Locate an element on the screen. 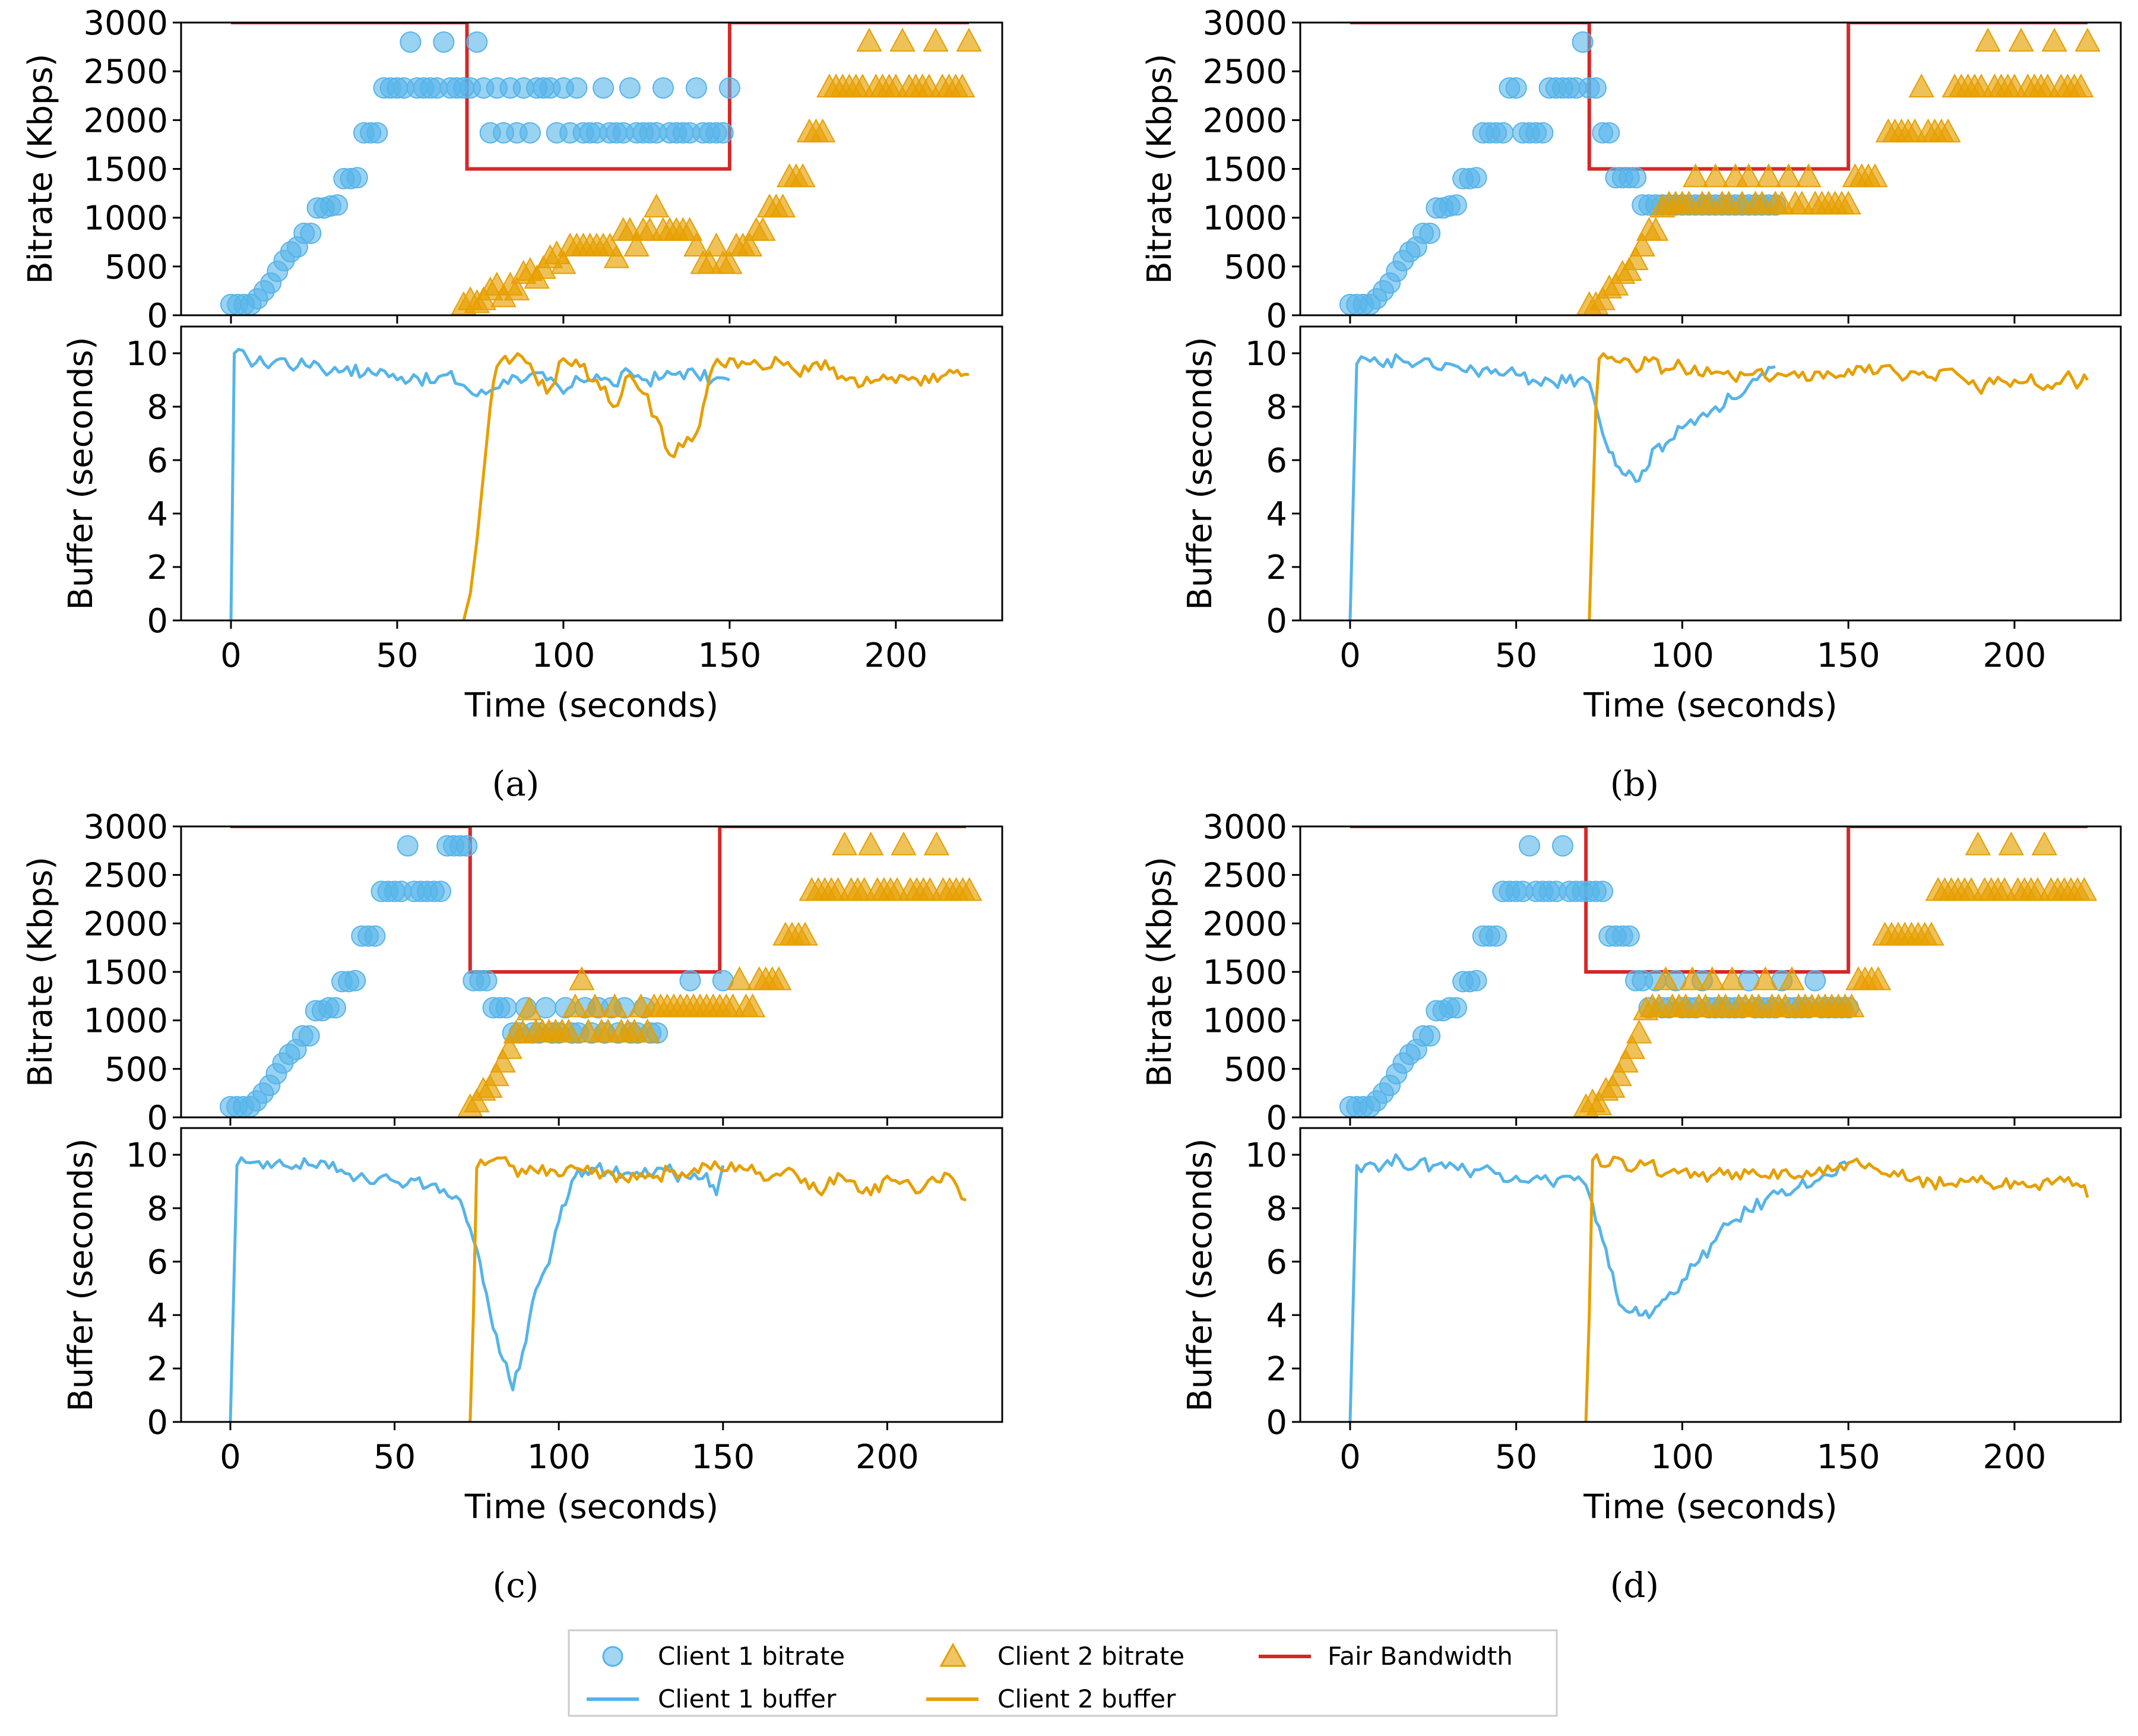  bitrate-axis-label: Bitrate (Kbps) is located at coordinates (1160, 168).